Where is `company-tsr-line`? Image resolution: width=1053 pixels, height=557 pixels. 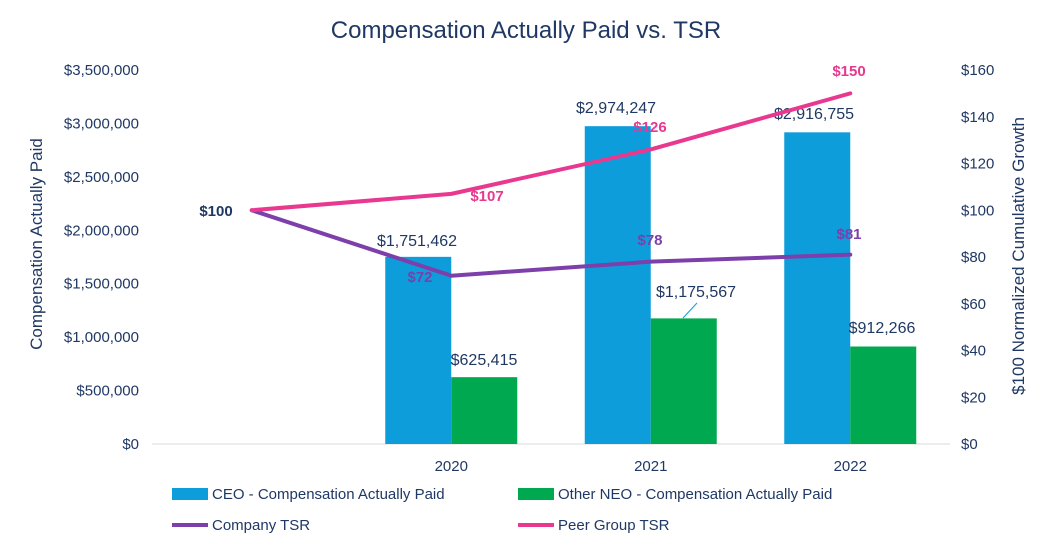
company-tsr-line is located at coordinates (551, 243).